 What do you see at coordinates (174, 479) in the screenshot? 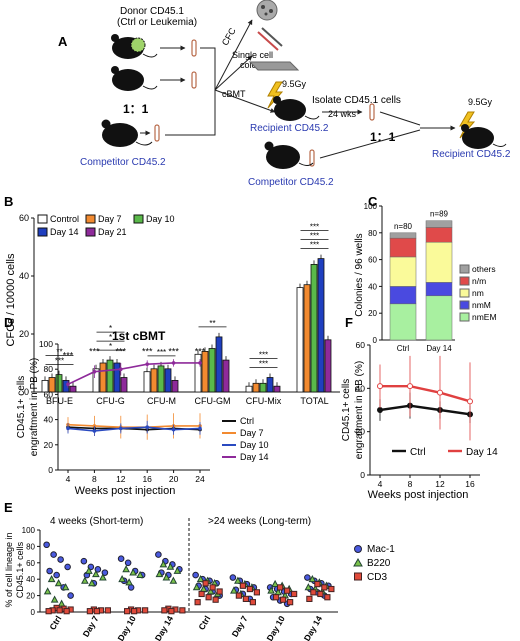
I see `d-x-tick-label: 20` at bounding box center [174, 479].